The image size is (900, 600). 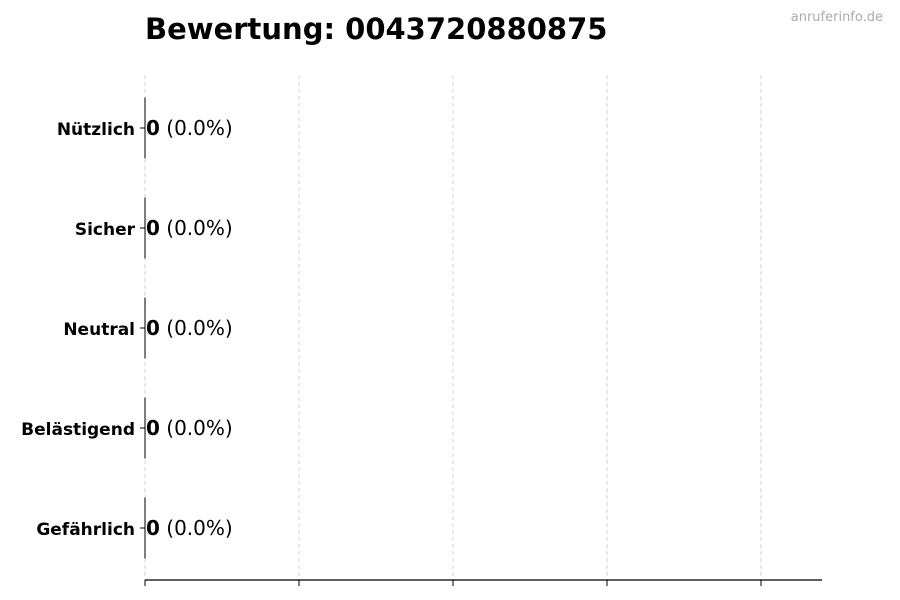 I want to click on category-label: Gefährlich, so click(x=85, y=530).